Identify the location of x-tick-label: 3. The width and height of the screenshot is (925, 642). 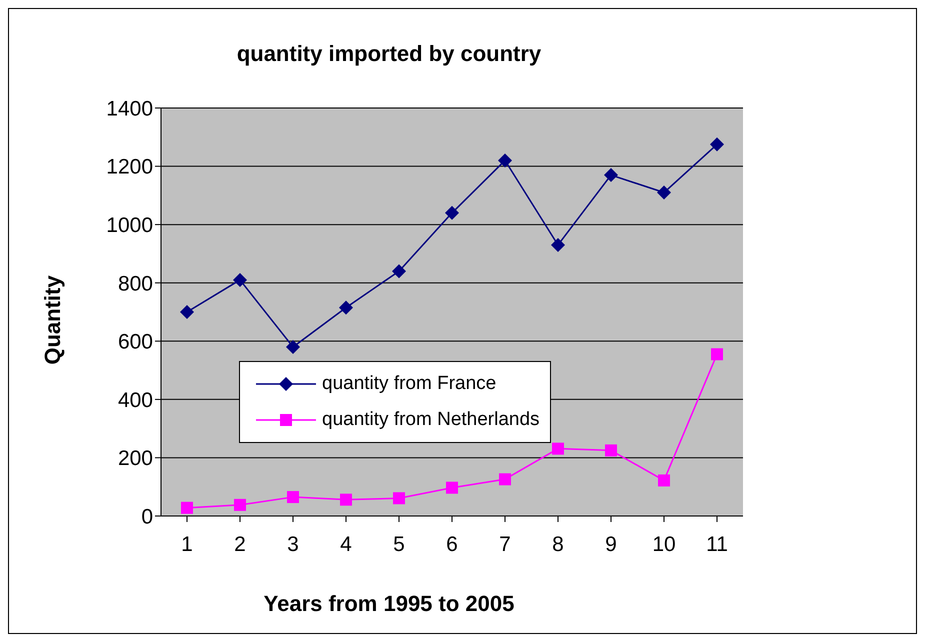
(293, 544).